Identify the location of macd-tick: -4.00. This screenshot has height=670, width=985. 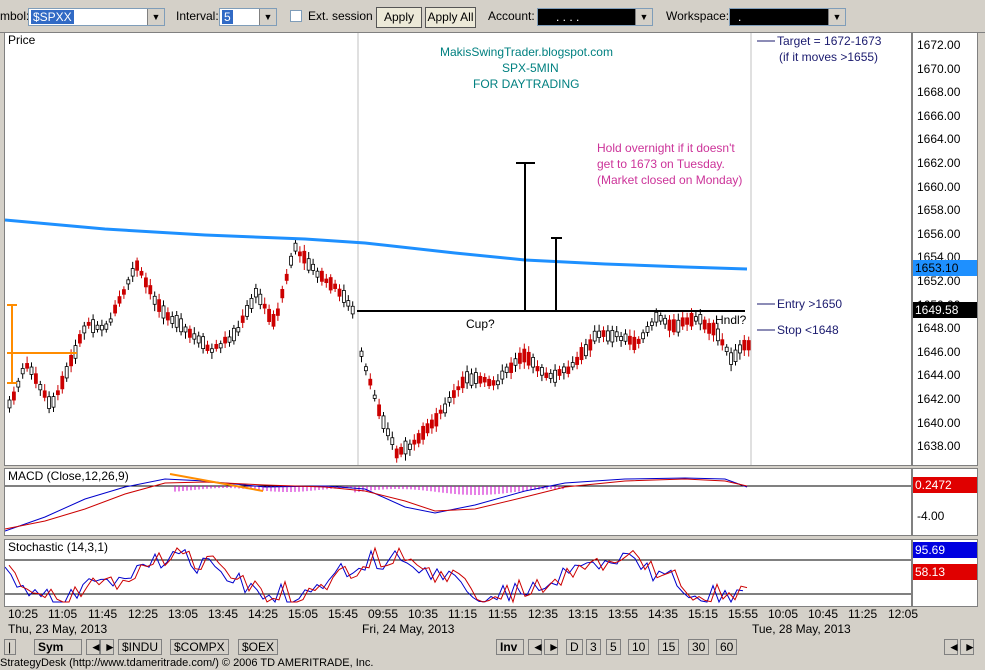
(931, 516).